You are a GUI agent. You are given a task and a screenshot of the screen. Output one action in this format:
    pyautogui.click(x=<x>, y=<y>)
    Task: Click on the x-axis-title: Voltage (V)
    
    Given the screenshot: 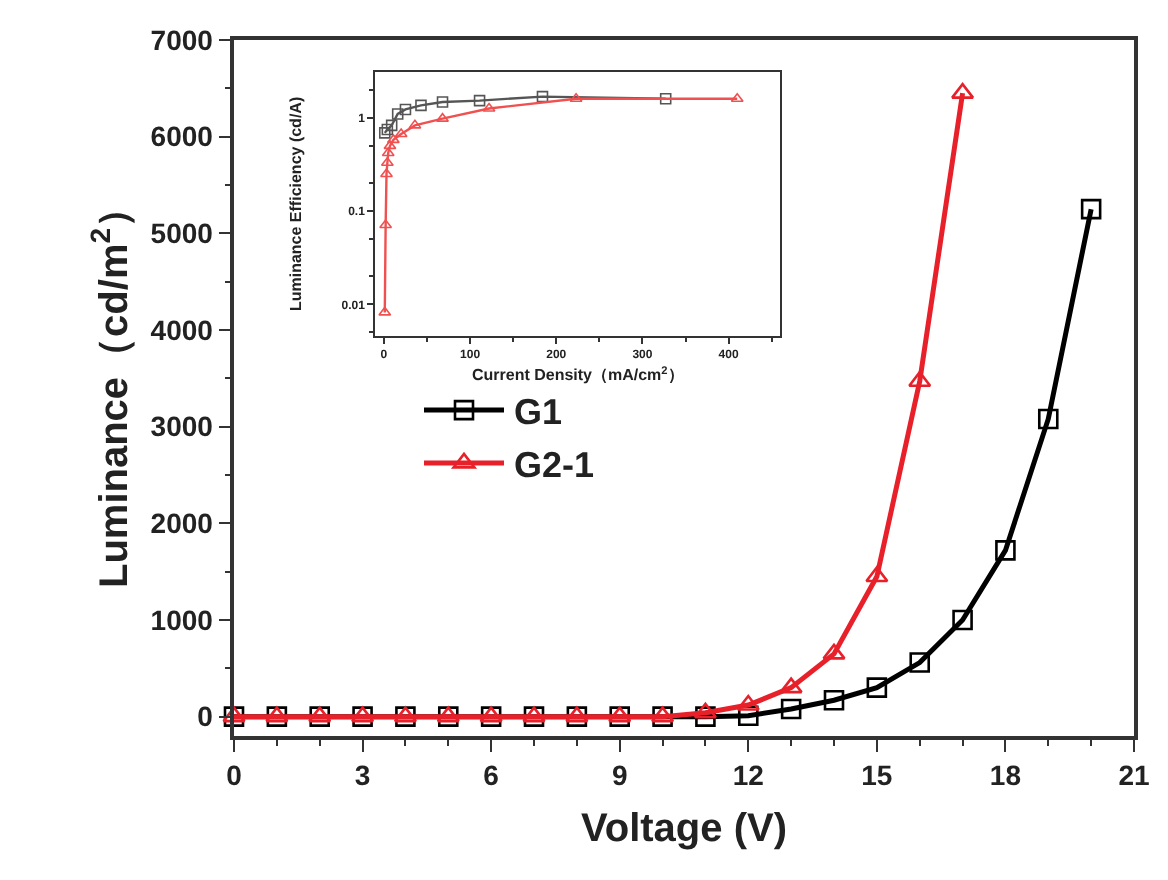 What is the action you would take?
    pyautogui.click(x=684, y=829)
    